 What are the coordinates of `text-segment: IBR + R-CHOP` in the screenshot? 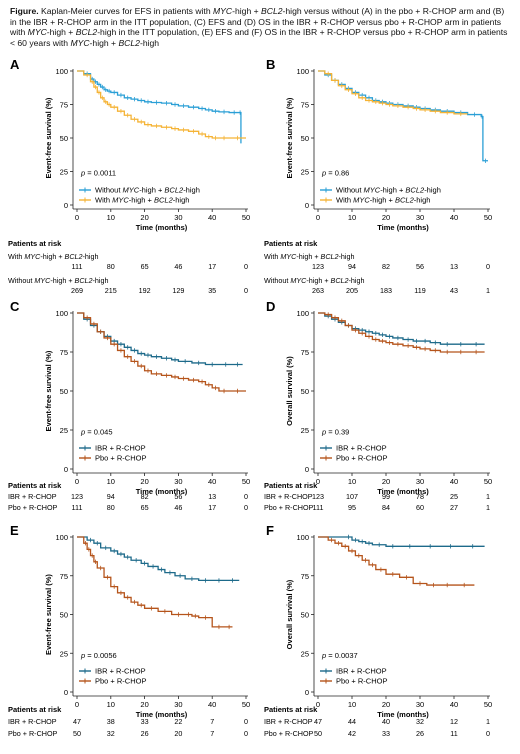 It's located at (32, 721).